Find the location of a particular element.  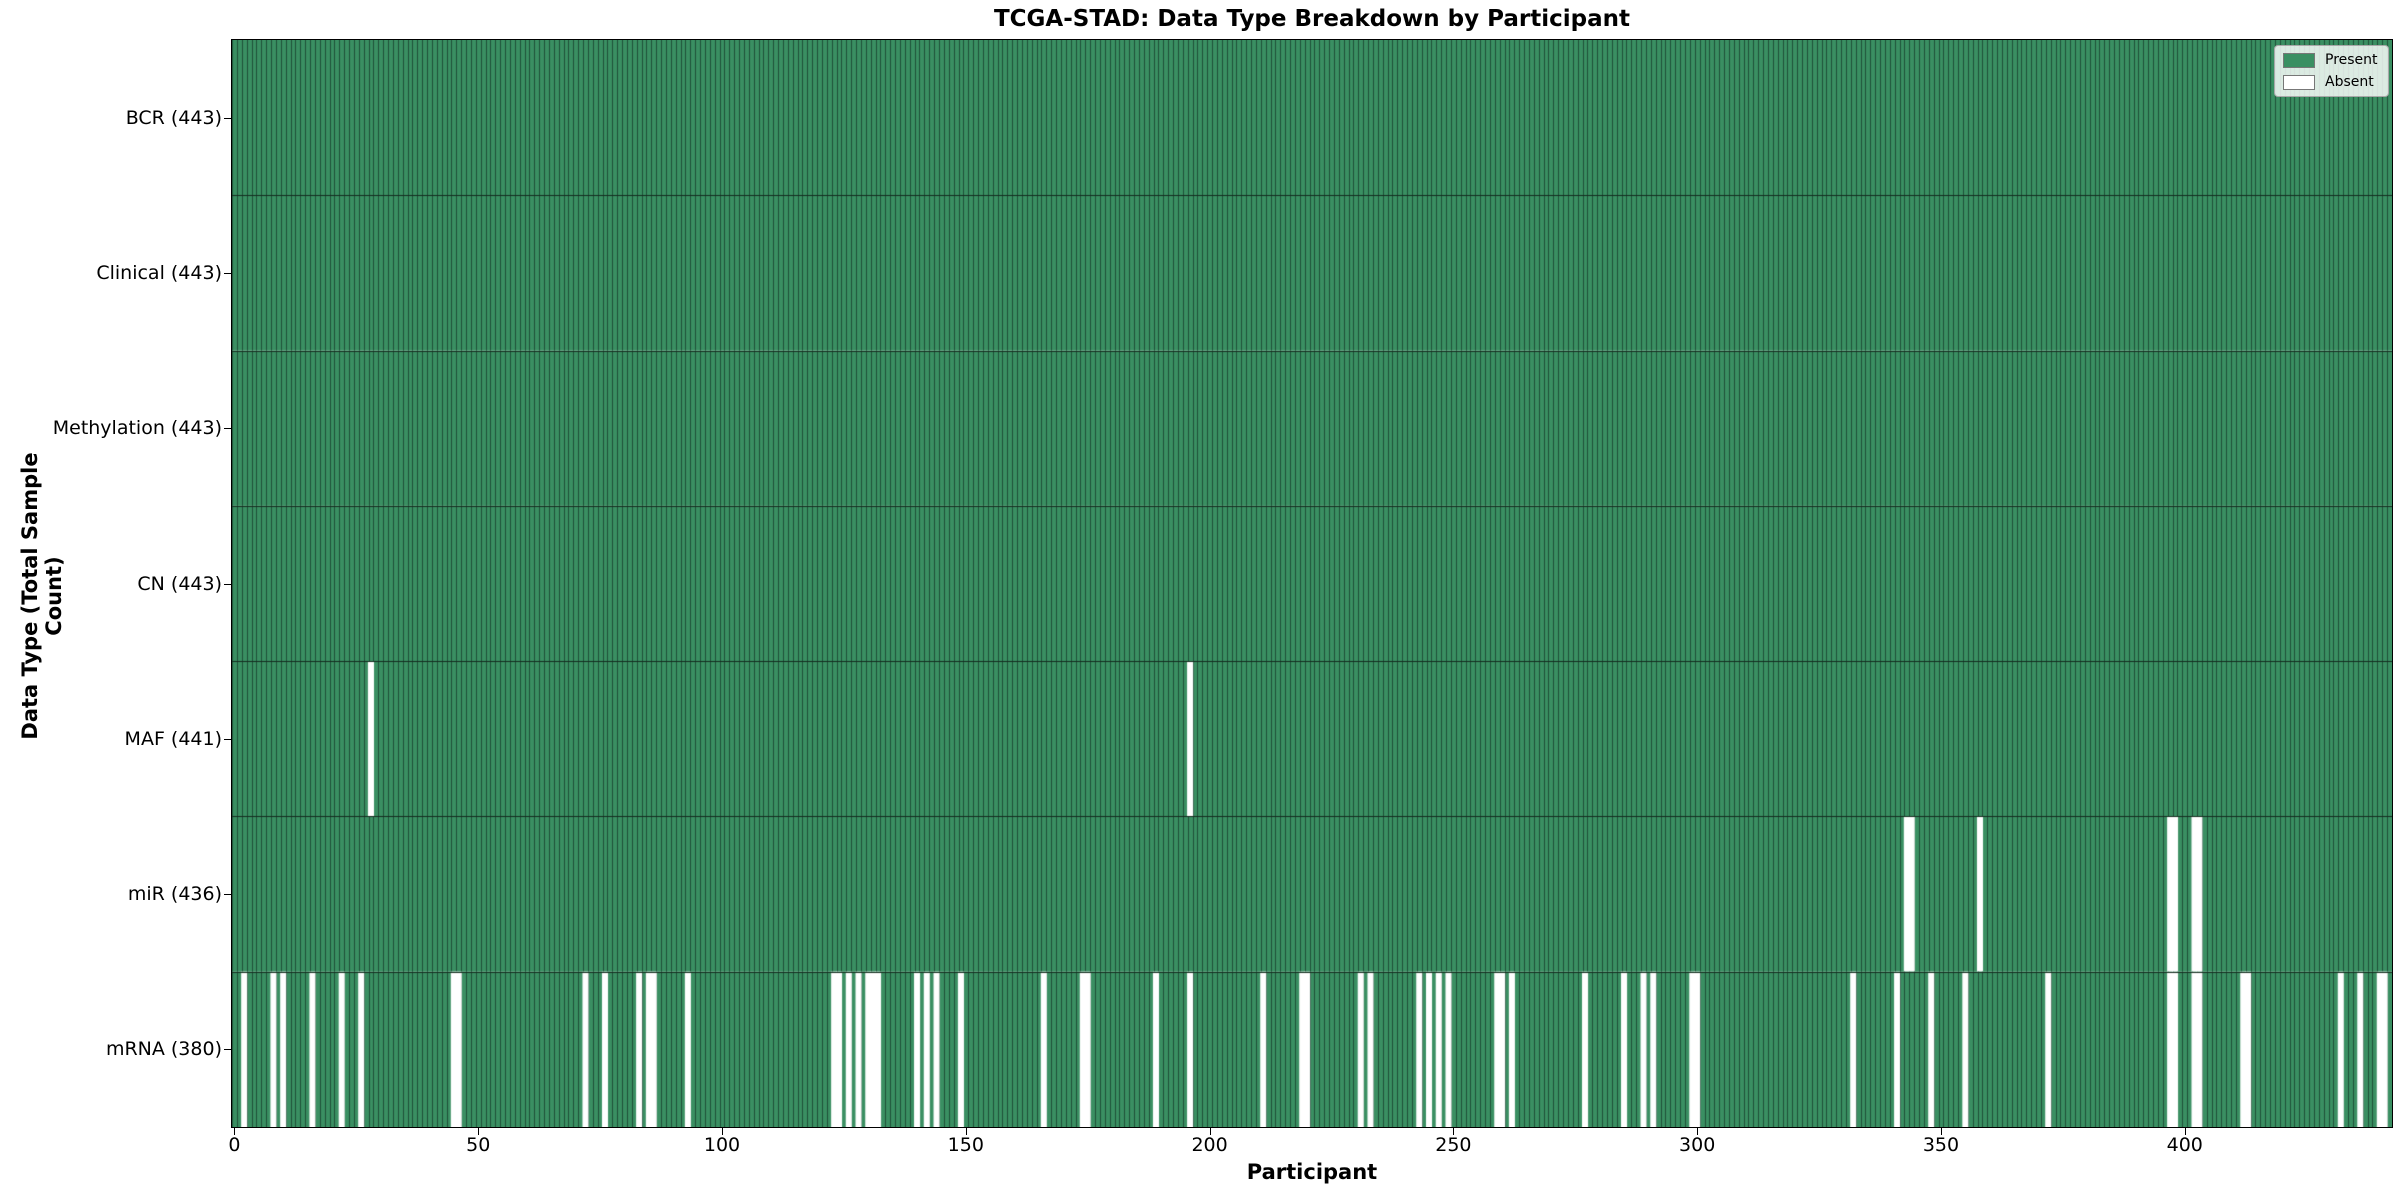

x-tick-label: 100 is located at coordinates (722, 1145).